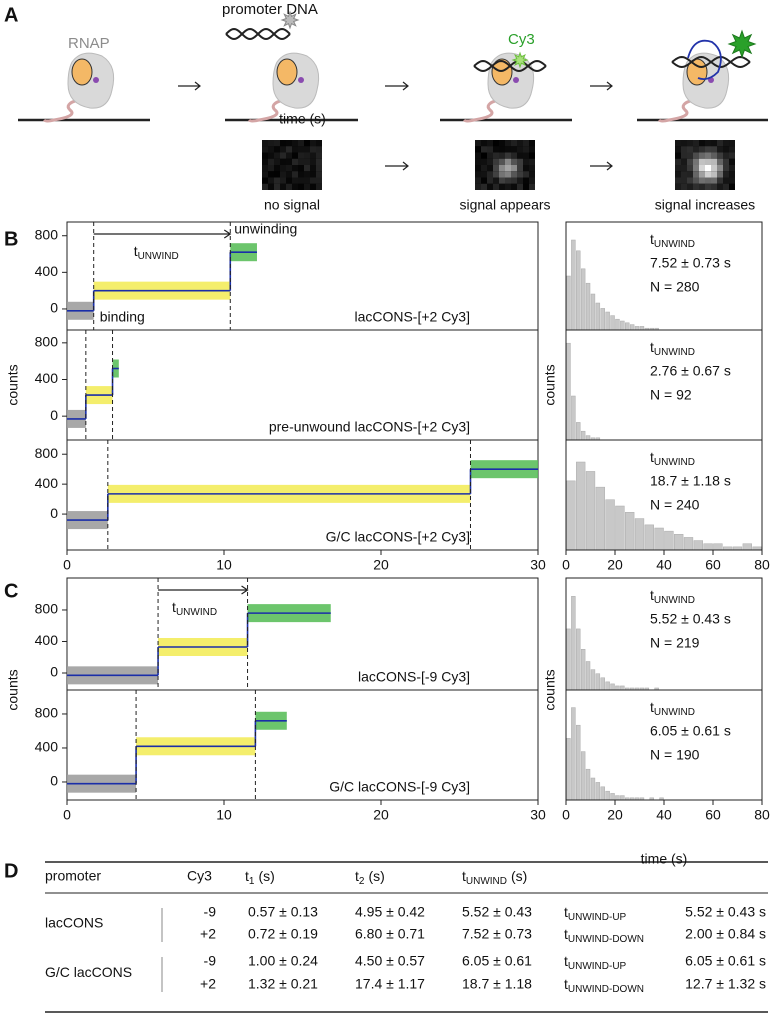  I want to click on column-header: tUNWIND (s), so click(494, 877).